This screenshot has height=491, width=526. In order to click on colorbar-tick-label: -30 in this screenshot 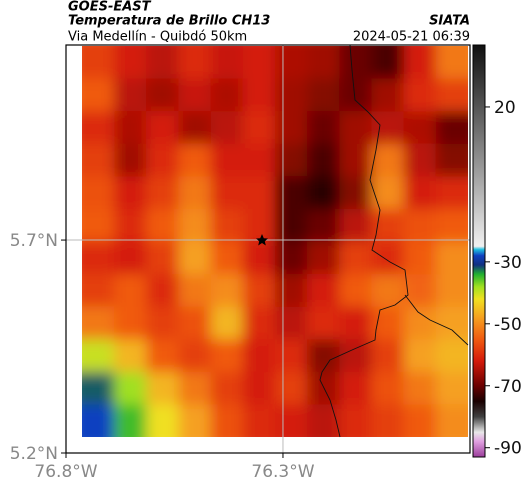, I will do `click(508, 263)`.